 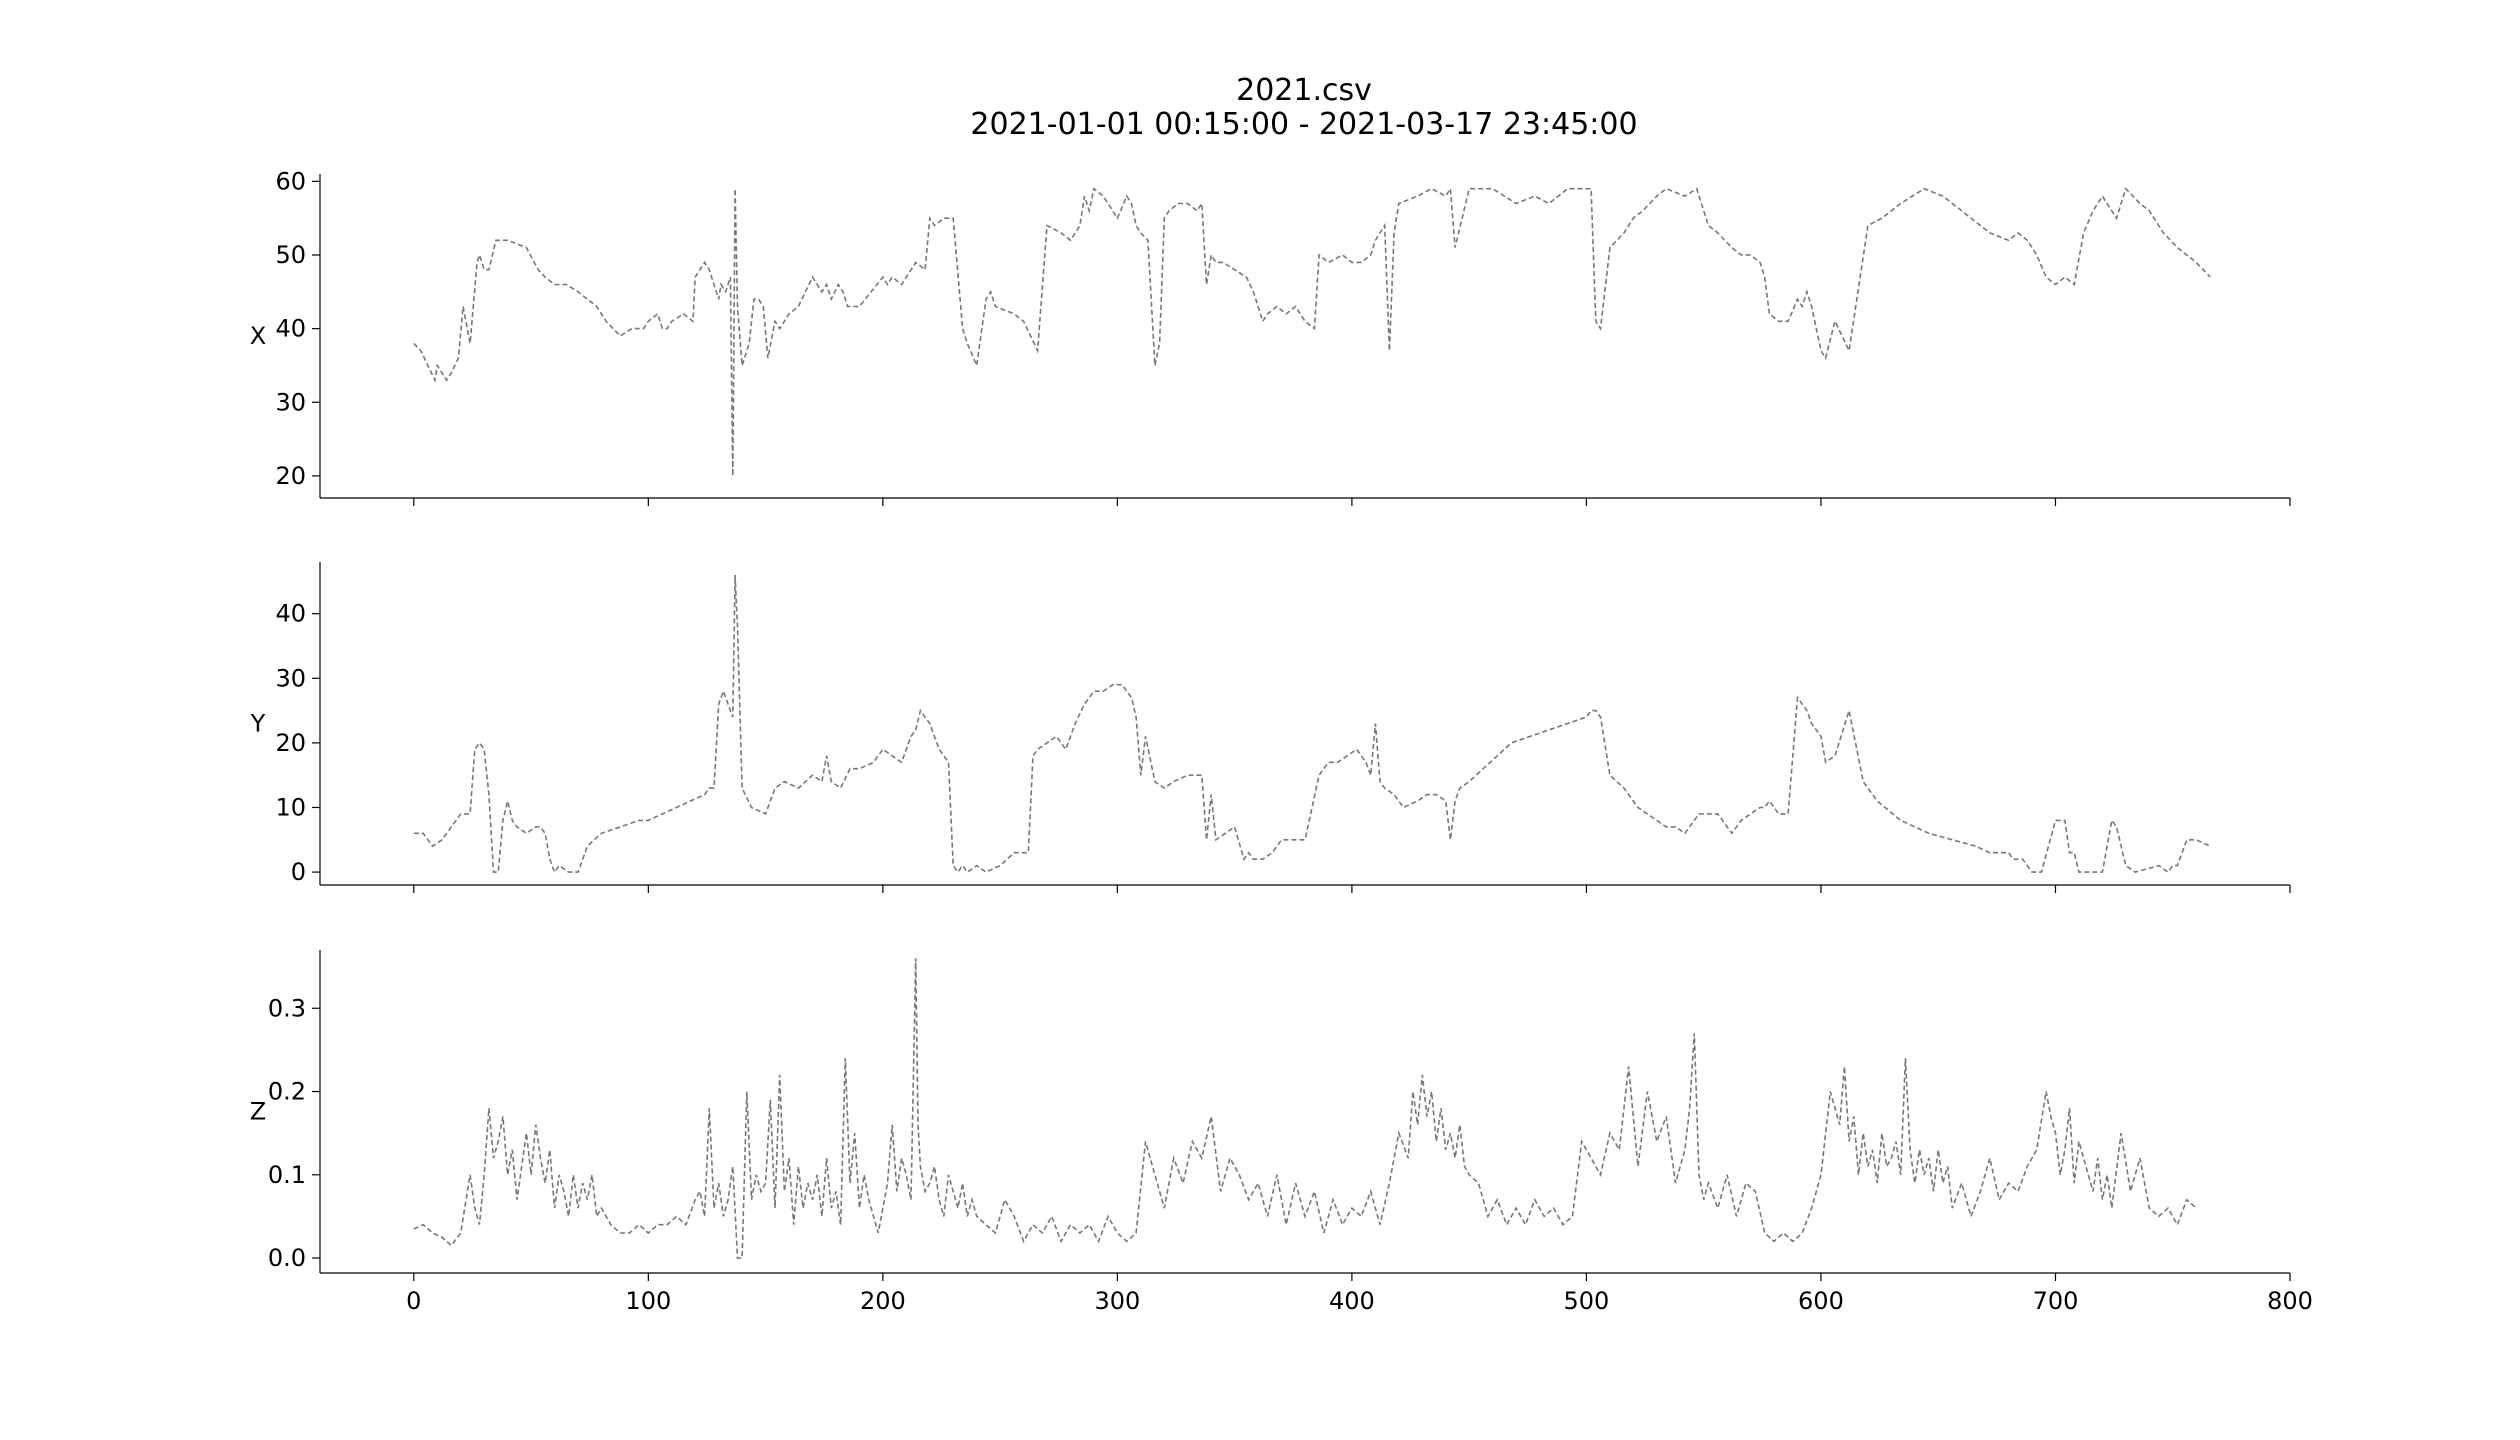 I want to click on x-tick-label: 0, so click(x=413, y=1301).